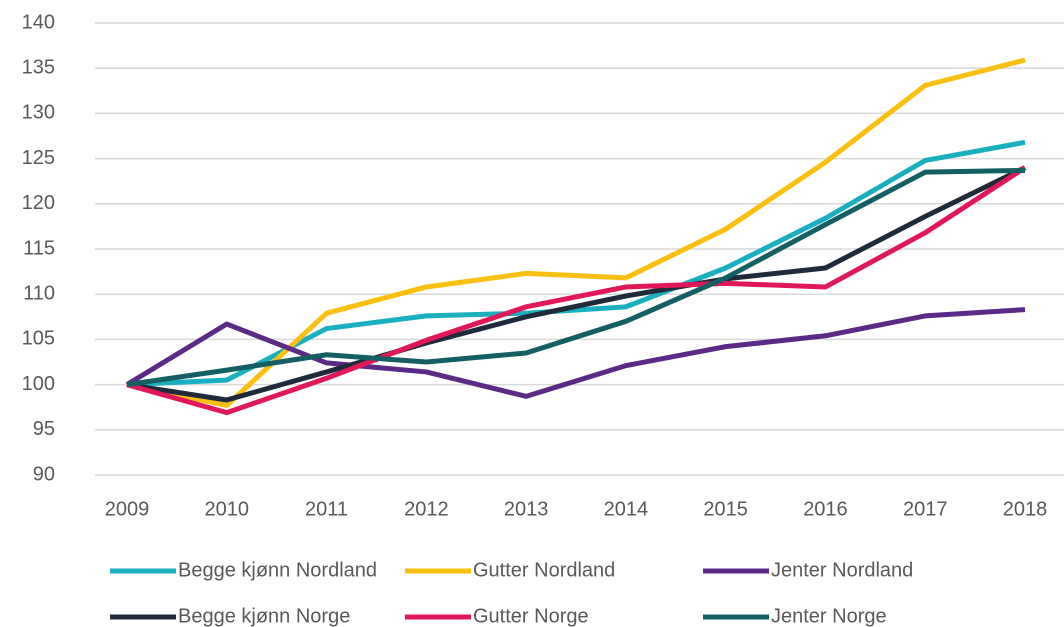  Describe the element at coordinates (227, 509) in the screenshot. I see `x-tick-label: 2010` at that location.